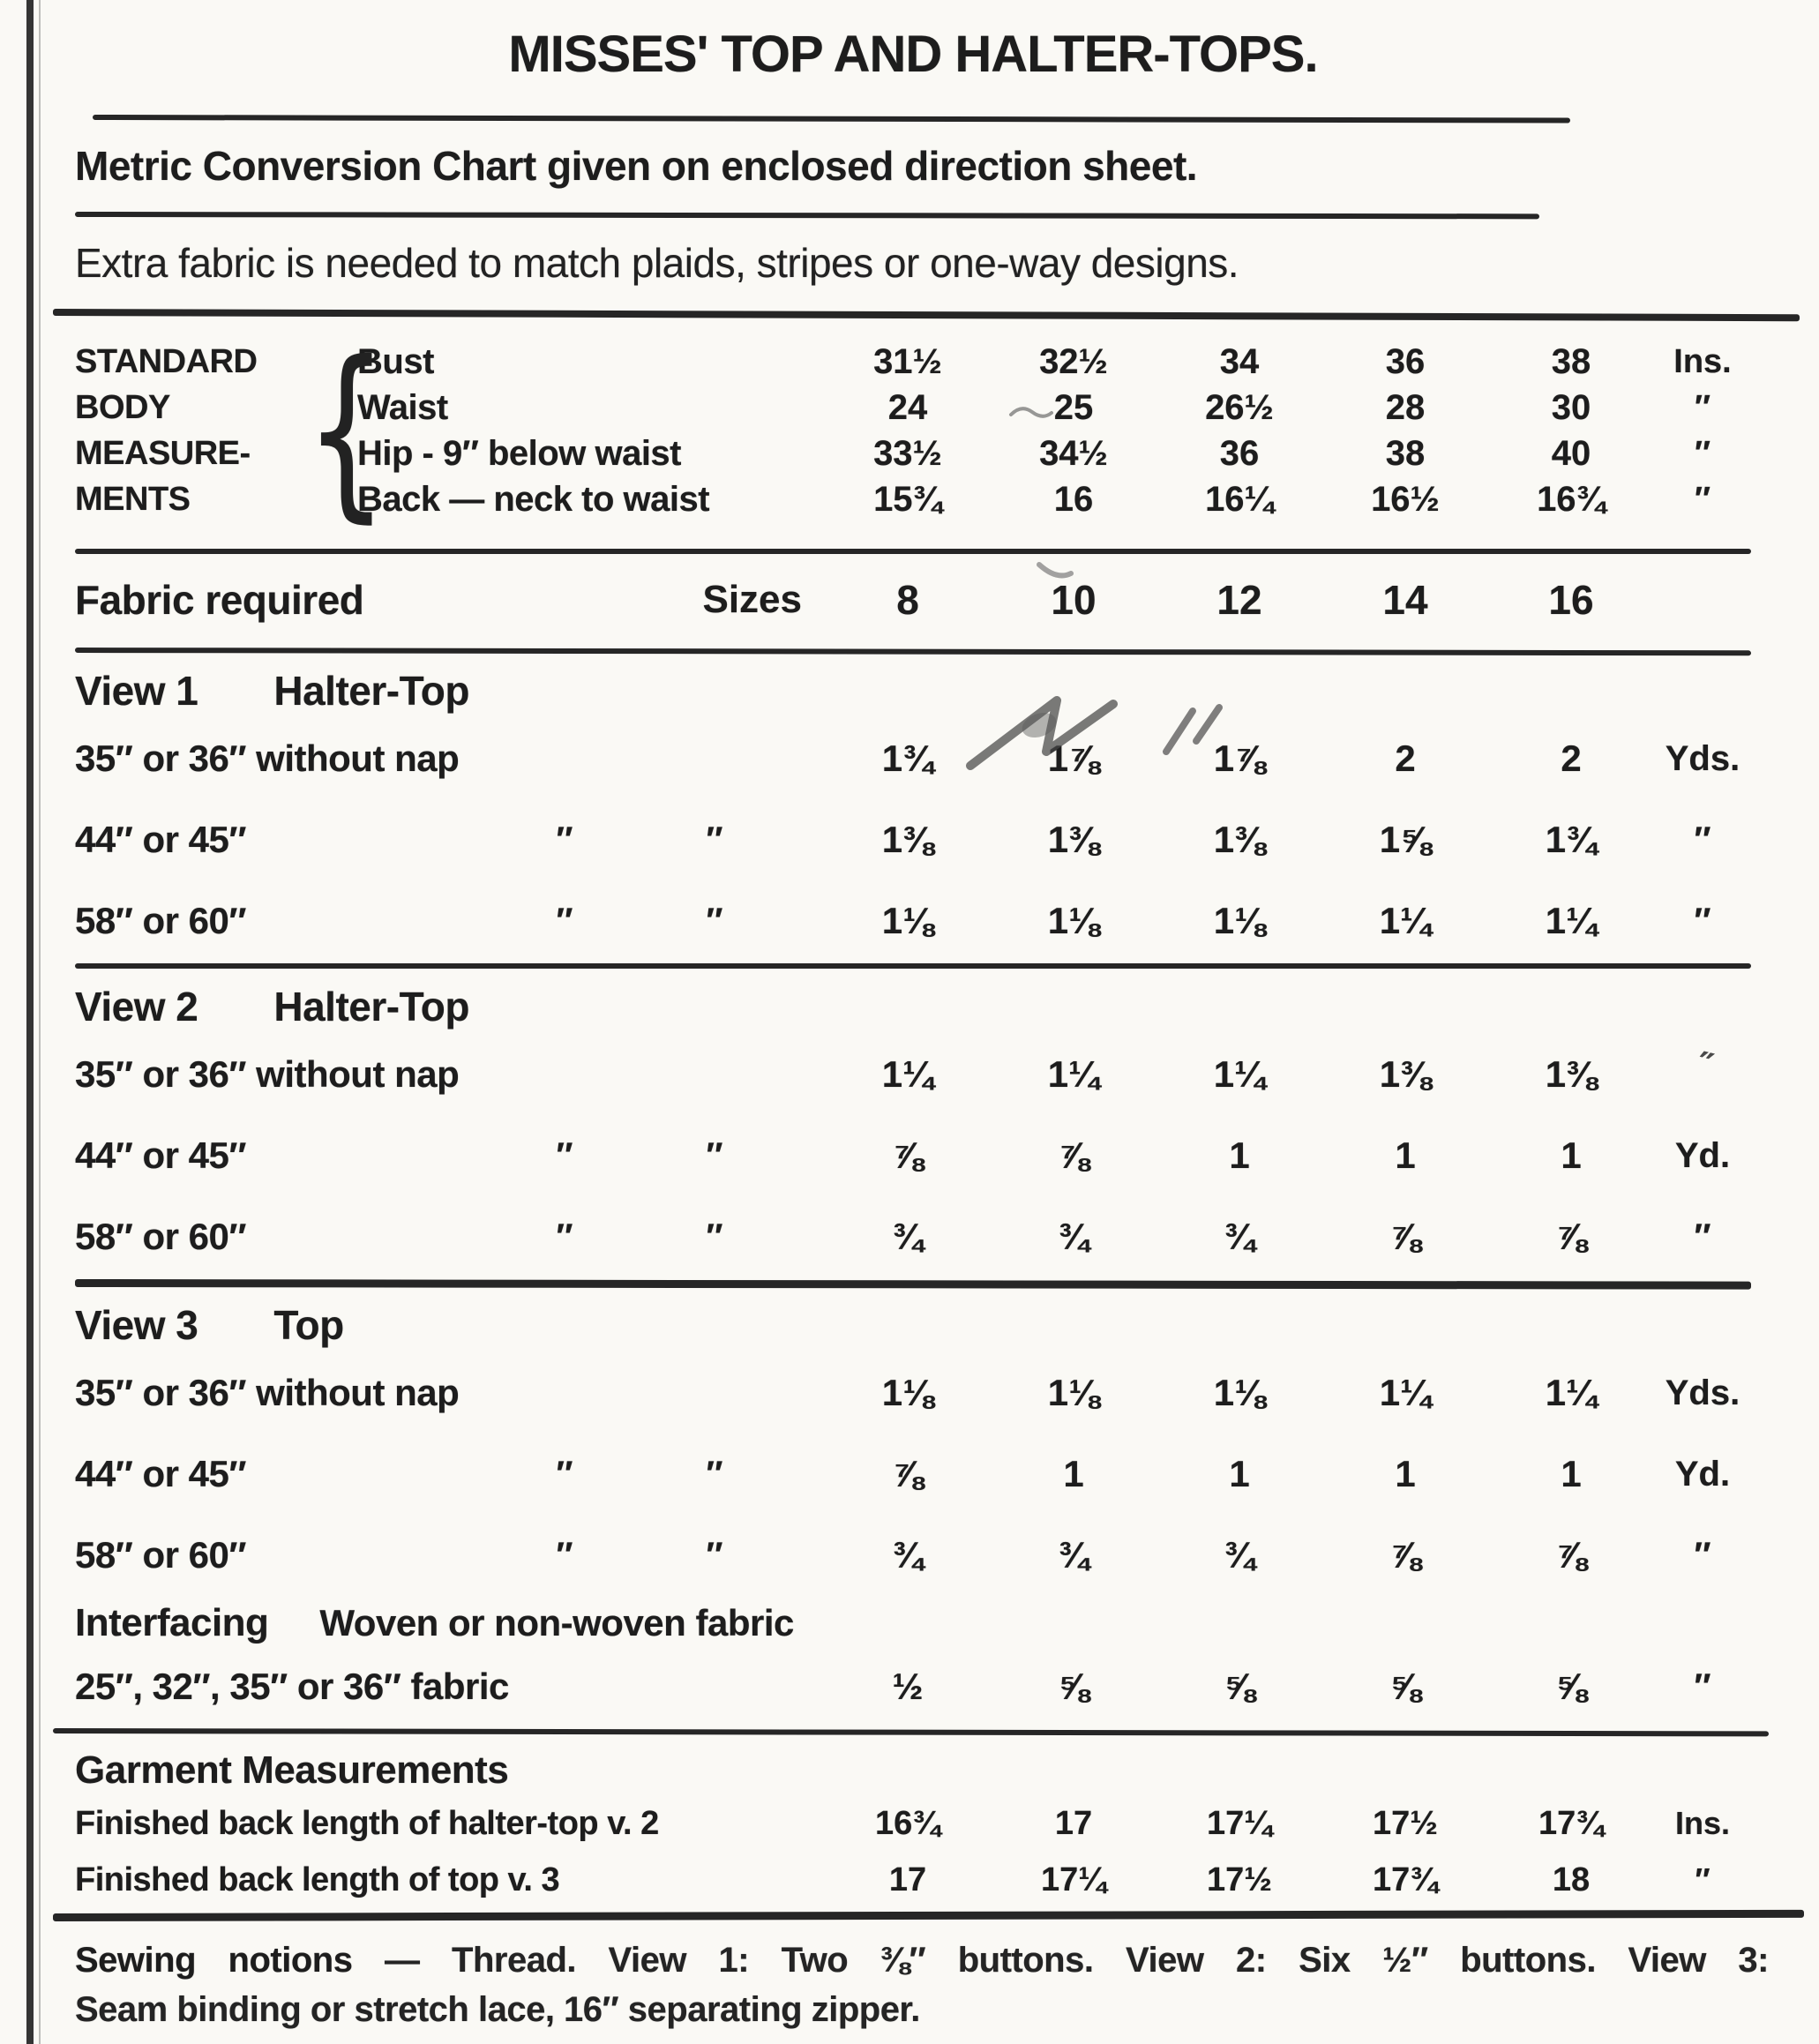 The height and width of the screenshot is (2044, 1819). What do you see at coordinates (1073, 499) in the screenshot?
I see `cell: 16` at bounding box center [1073, 499].